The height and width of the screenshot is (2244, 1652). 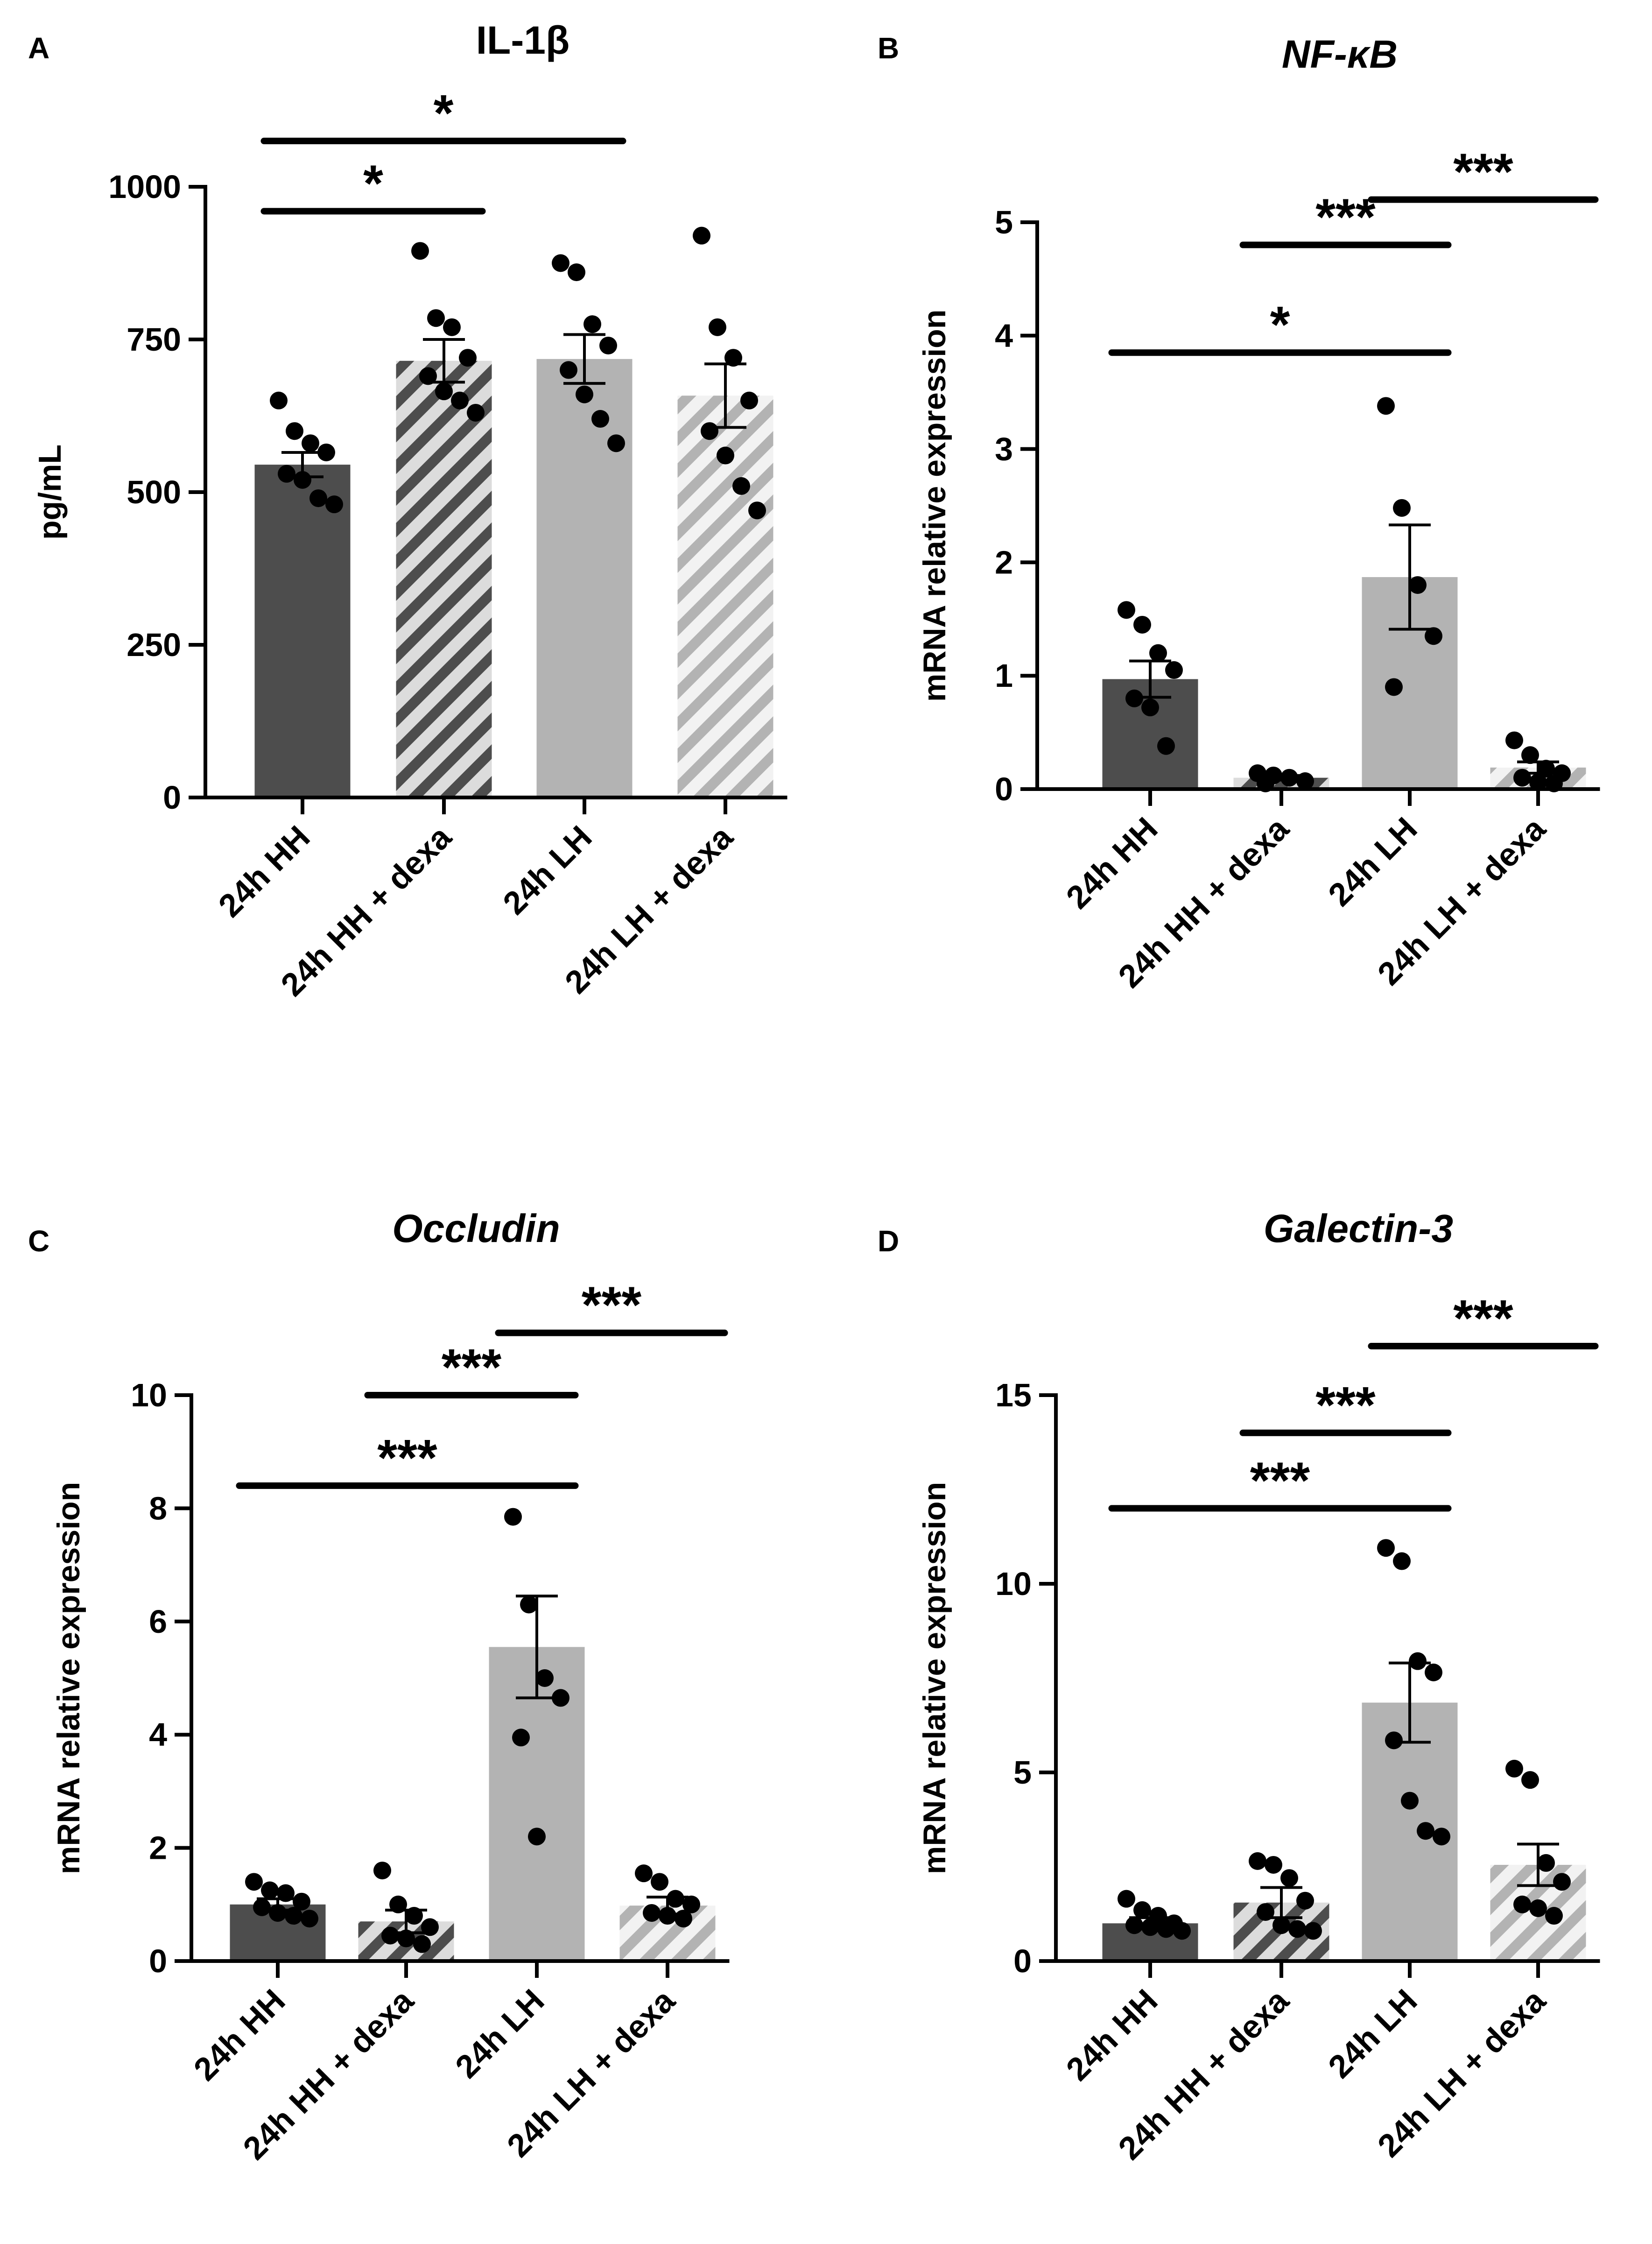 I want to click on y-tick-label: 10, so click(x=1013, y=1584).